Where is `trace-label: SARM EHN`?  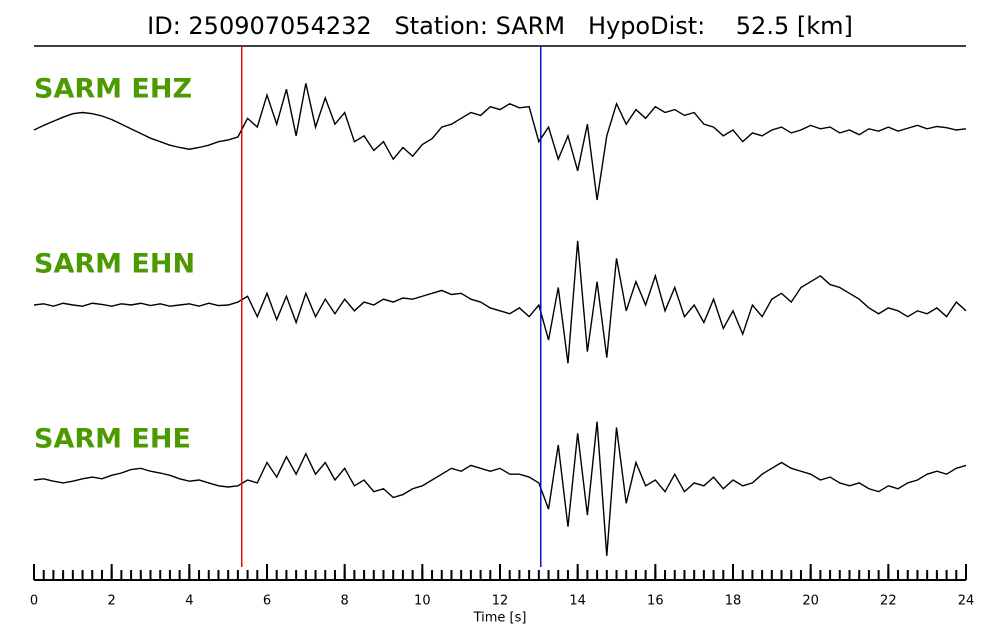 trace-label: SARM EHN is located at coordinates (114, 264).